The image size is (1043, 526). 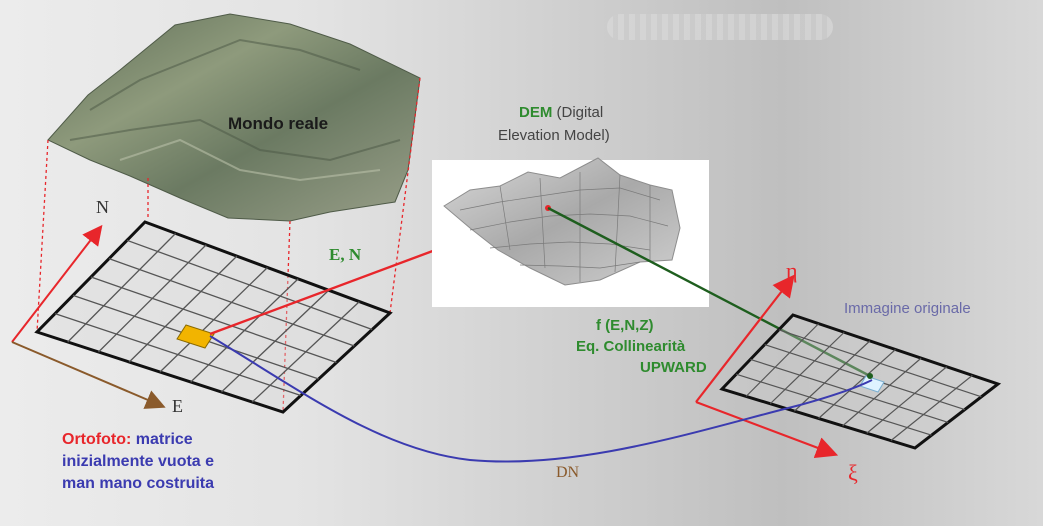 I want to click on eta-axis-label: η, so click(x=792, y=270).